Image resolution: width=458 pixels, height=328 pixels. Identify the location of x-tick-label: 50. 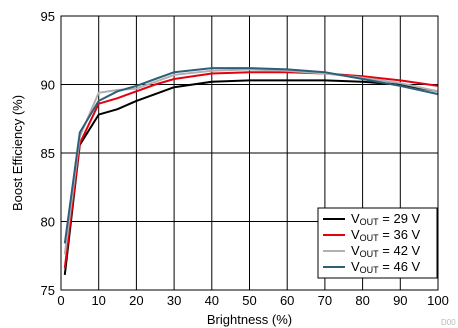
(249, 300).